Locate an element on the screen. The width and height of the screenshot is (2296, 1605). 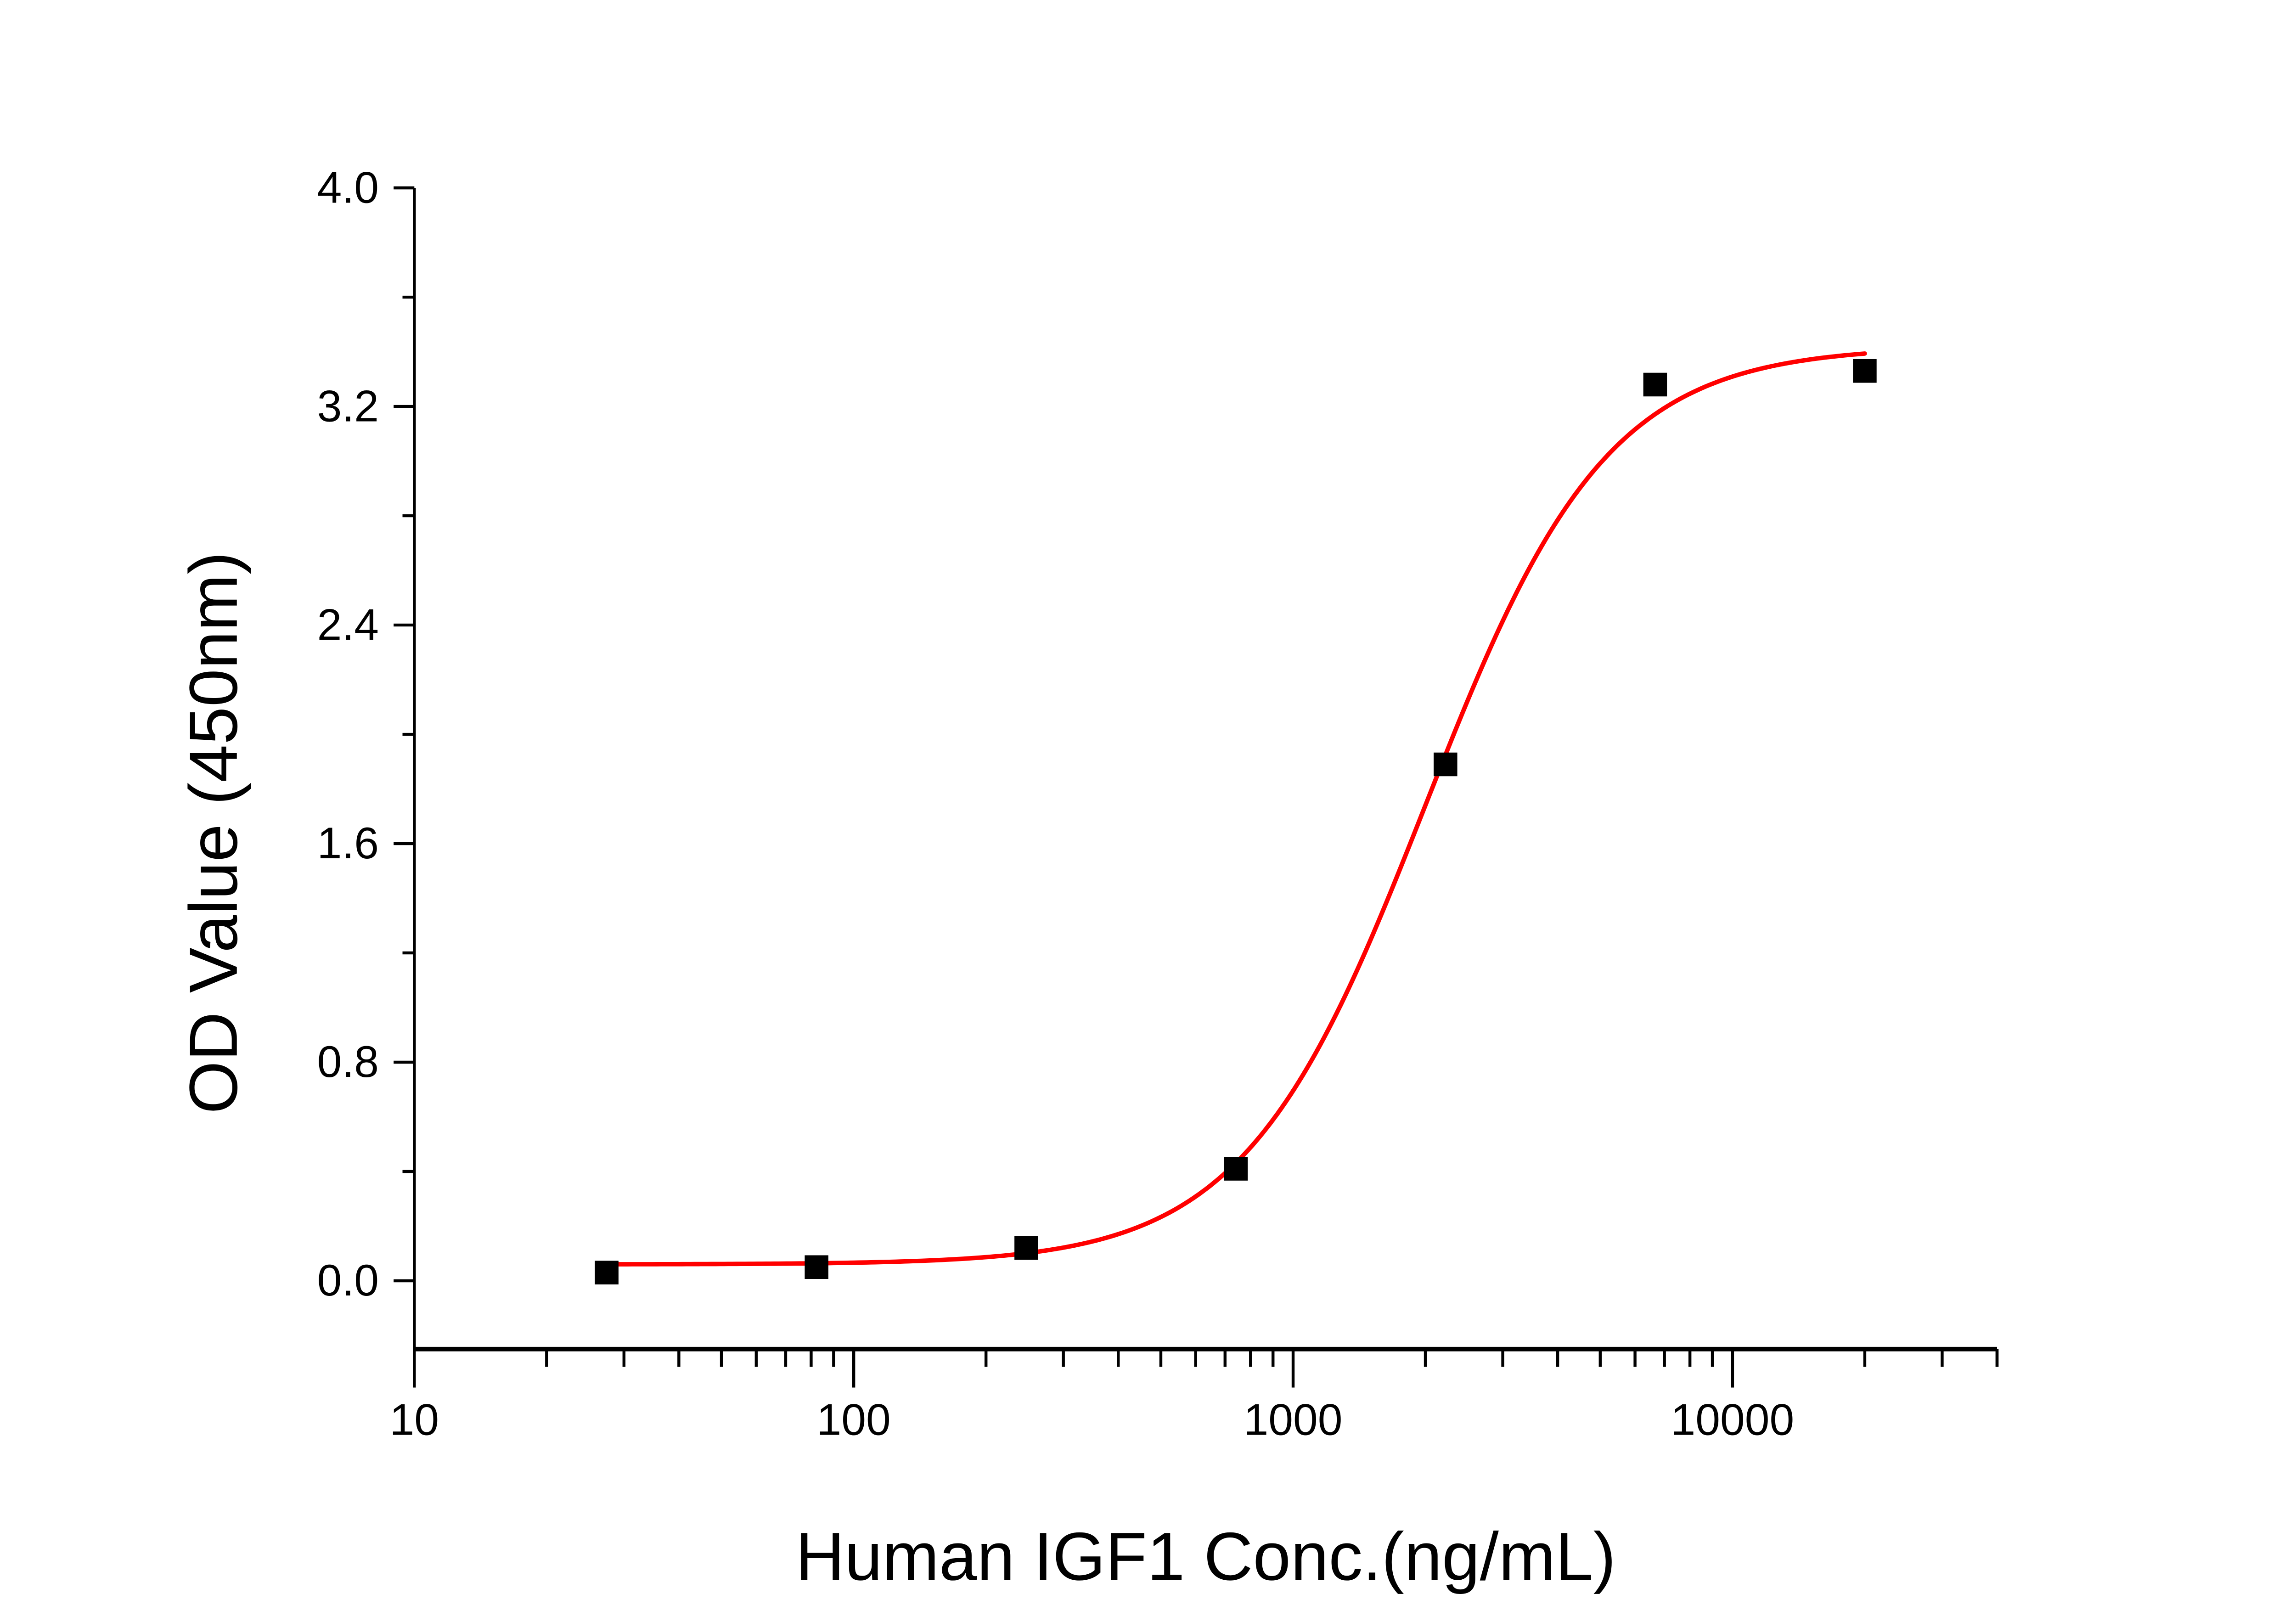
y-axis-title: OD Value (450nm) is located at coordinates (214, 833).